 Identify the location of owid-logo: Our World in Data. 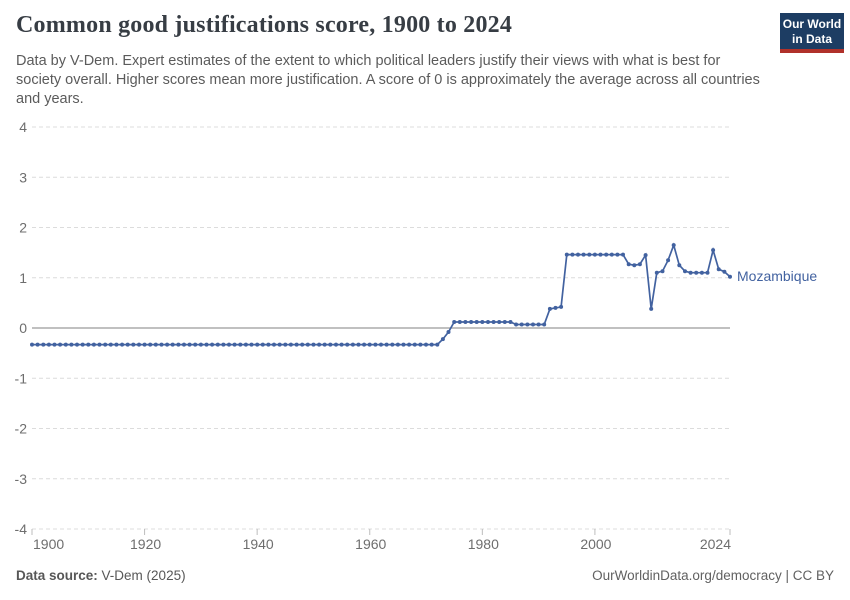
(812, 33).